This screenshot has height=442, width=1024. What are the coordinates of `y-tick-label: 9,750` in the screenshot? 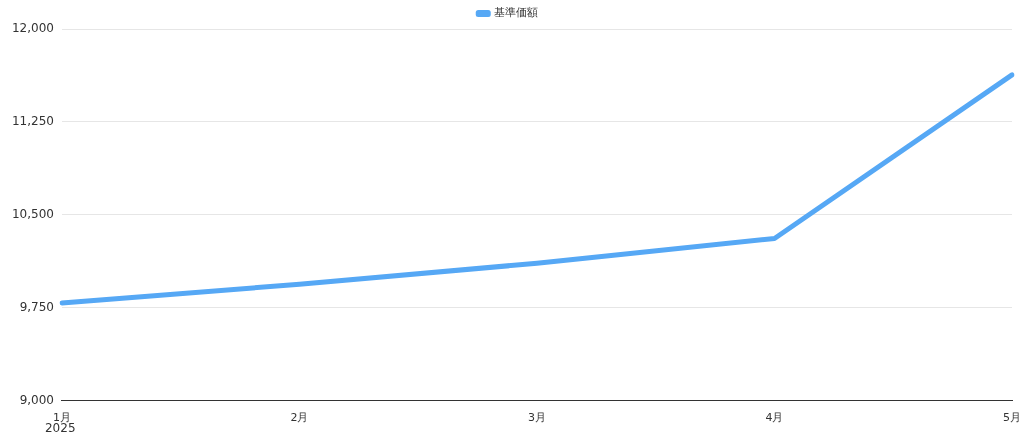 It's located at (36, 306).